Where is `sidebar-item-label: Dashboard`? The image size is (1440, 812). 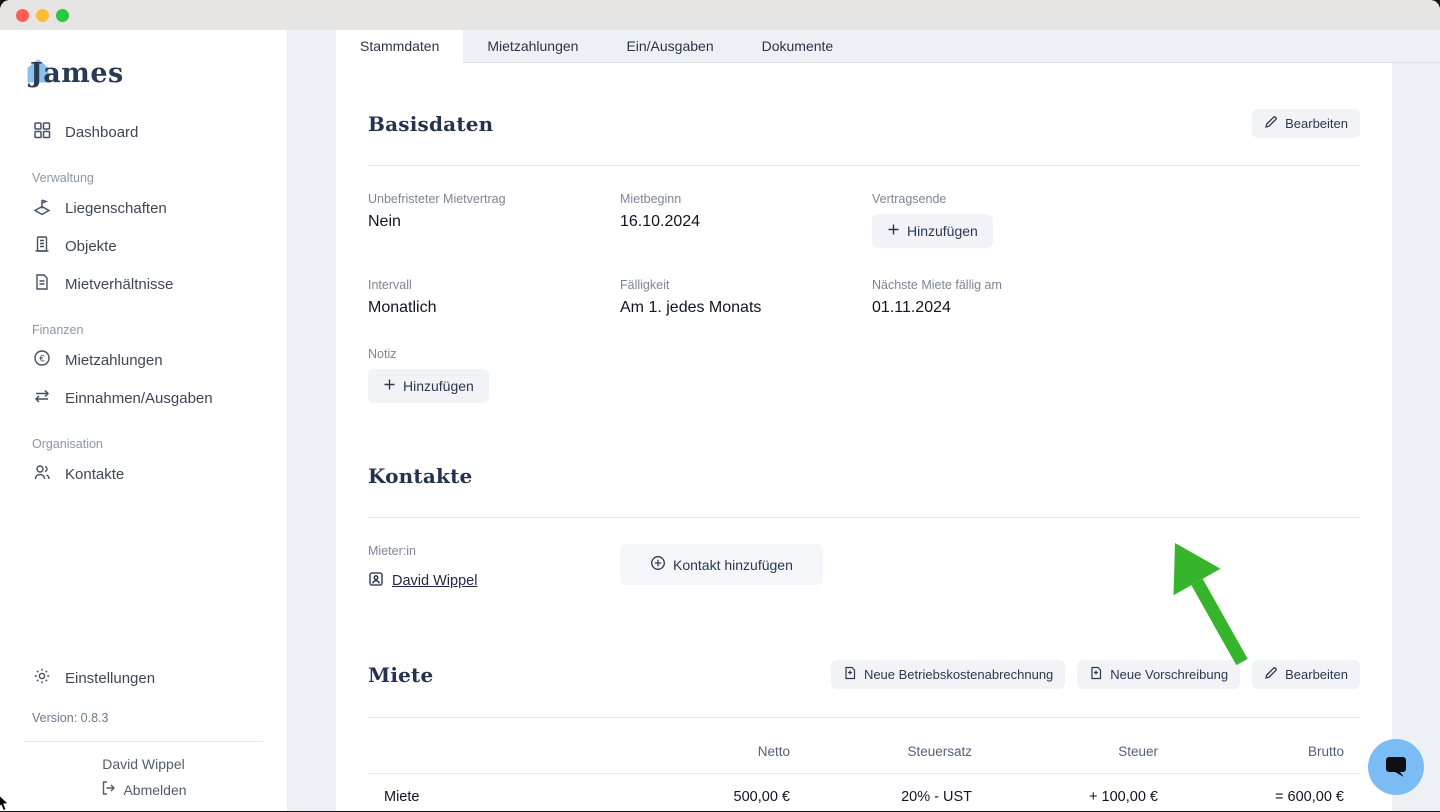
sidebar-item-label: Dashboard is located at coordinates (102, 132).